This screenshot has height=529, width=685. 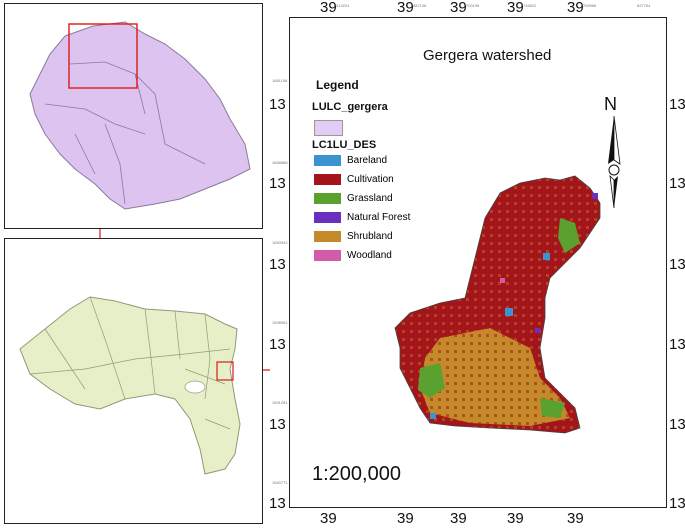 I want to click on map-title: Gergera watershed, so click(x=487, y=55).